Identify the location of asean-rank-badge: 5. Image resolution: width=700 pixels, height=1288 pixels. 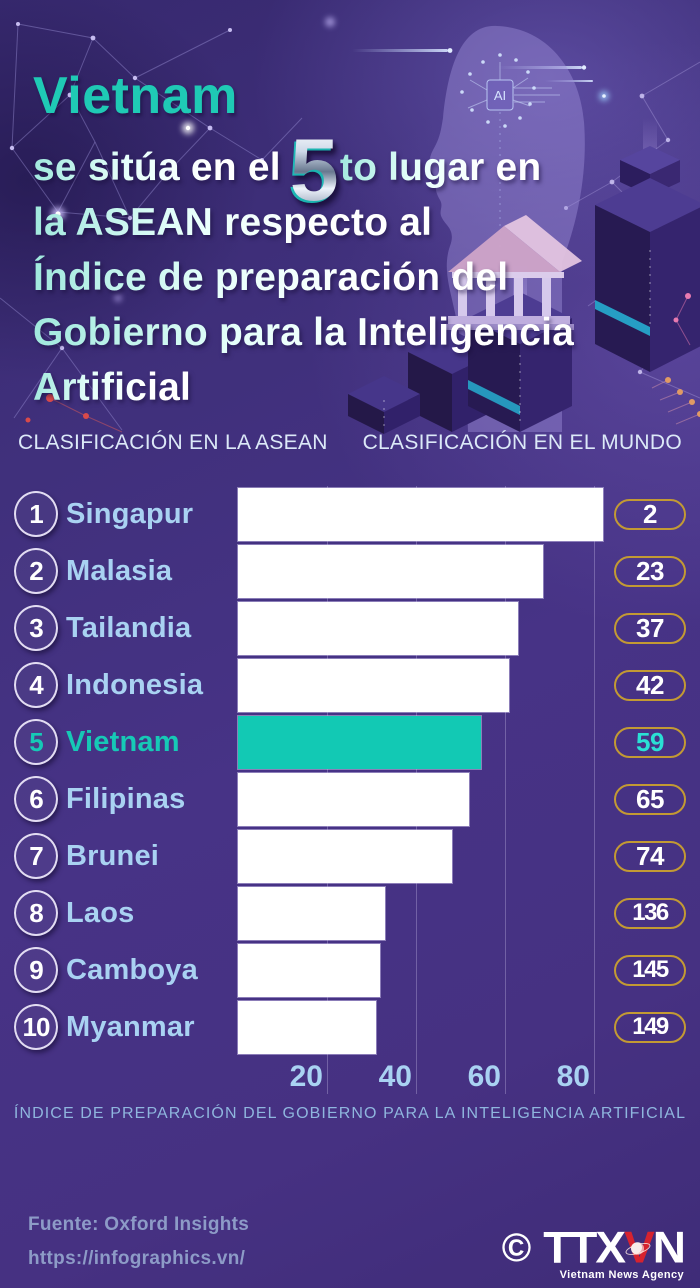
(36, 742).